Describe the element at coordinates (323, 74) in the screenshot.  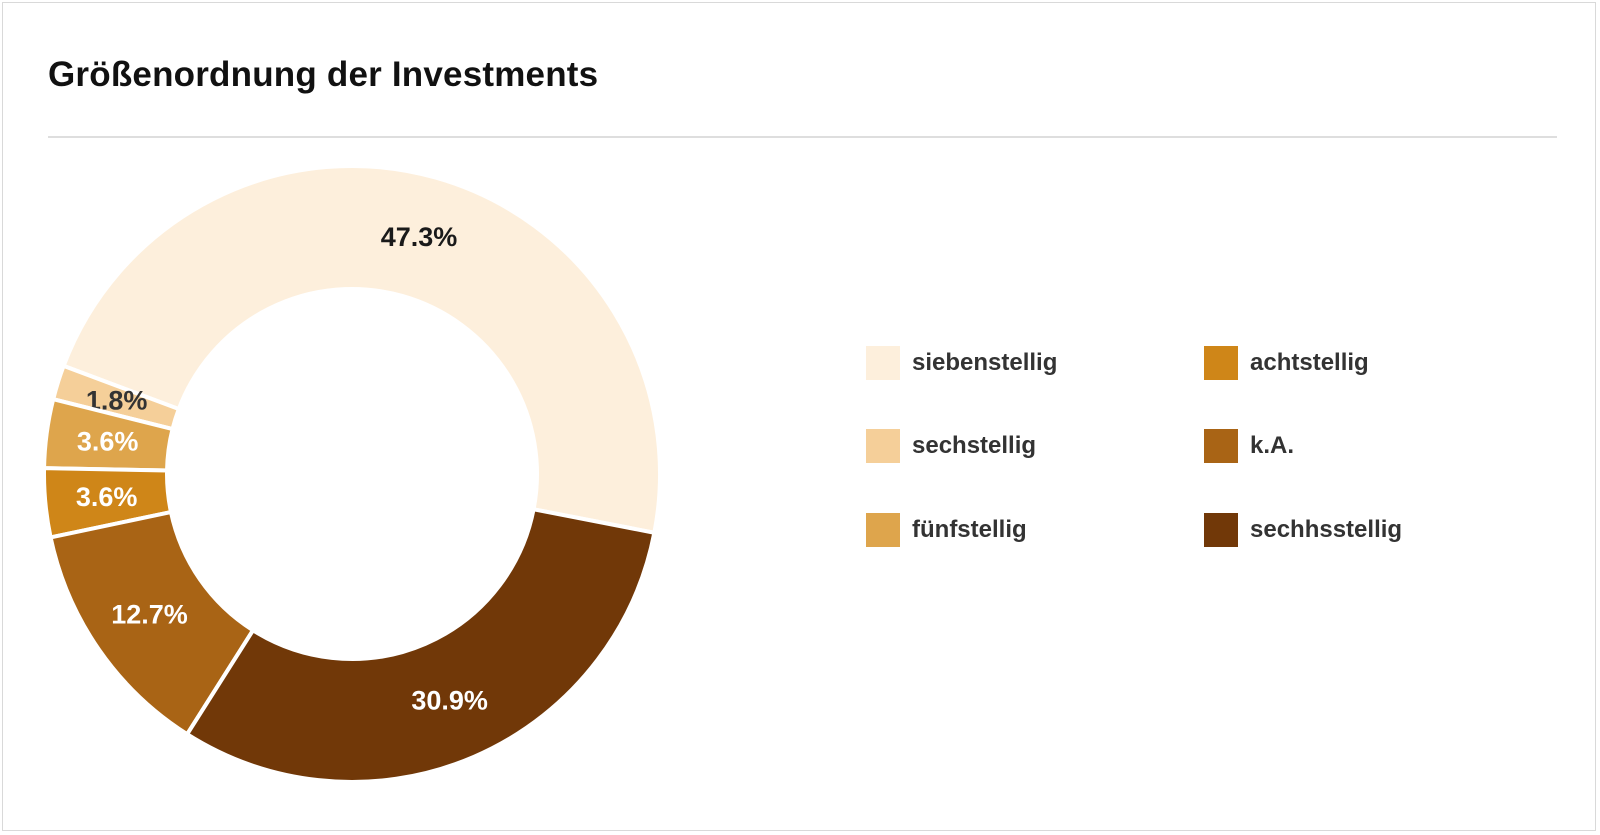
I see `chart-title: Größenordnung der Investments` at that location.